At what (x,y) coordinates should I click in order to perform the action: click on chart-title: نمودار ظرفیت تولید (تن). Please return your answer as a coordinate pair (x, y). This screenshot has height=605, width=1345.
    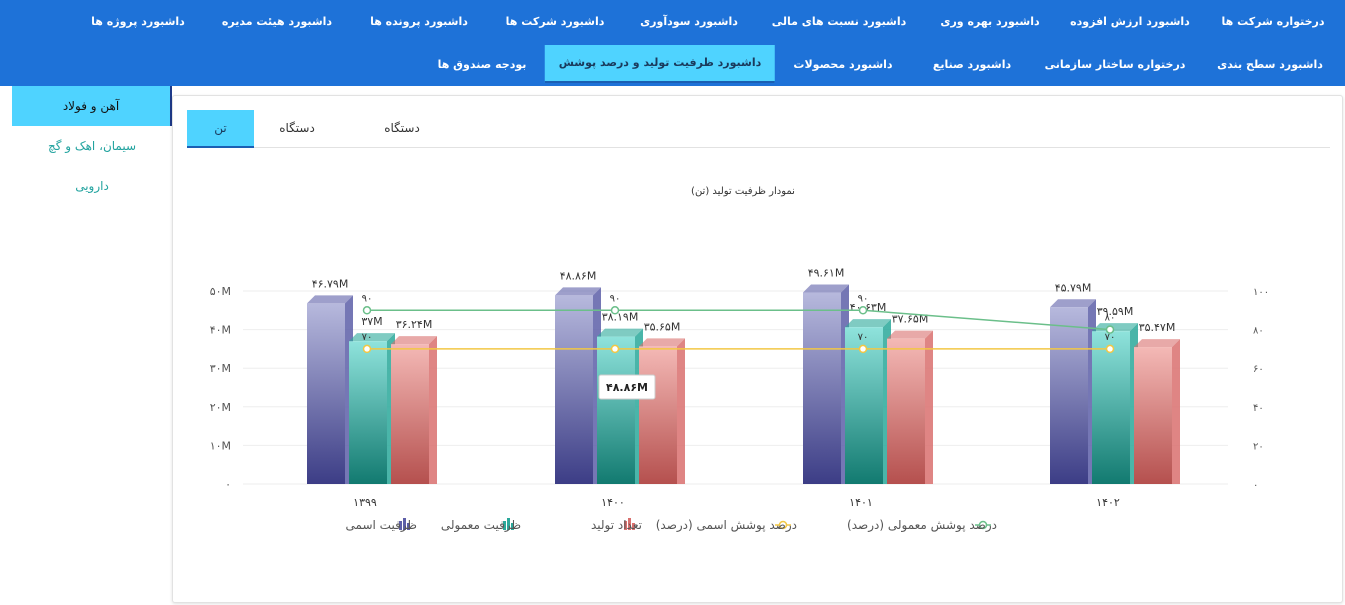
    Looking at the image, I should click on (743, 191).